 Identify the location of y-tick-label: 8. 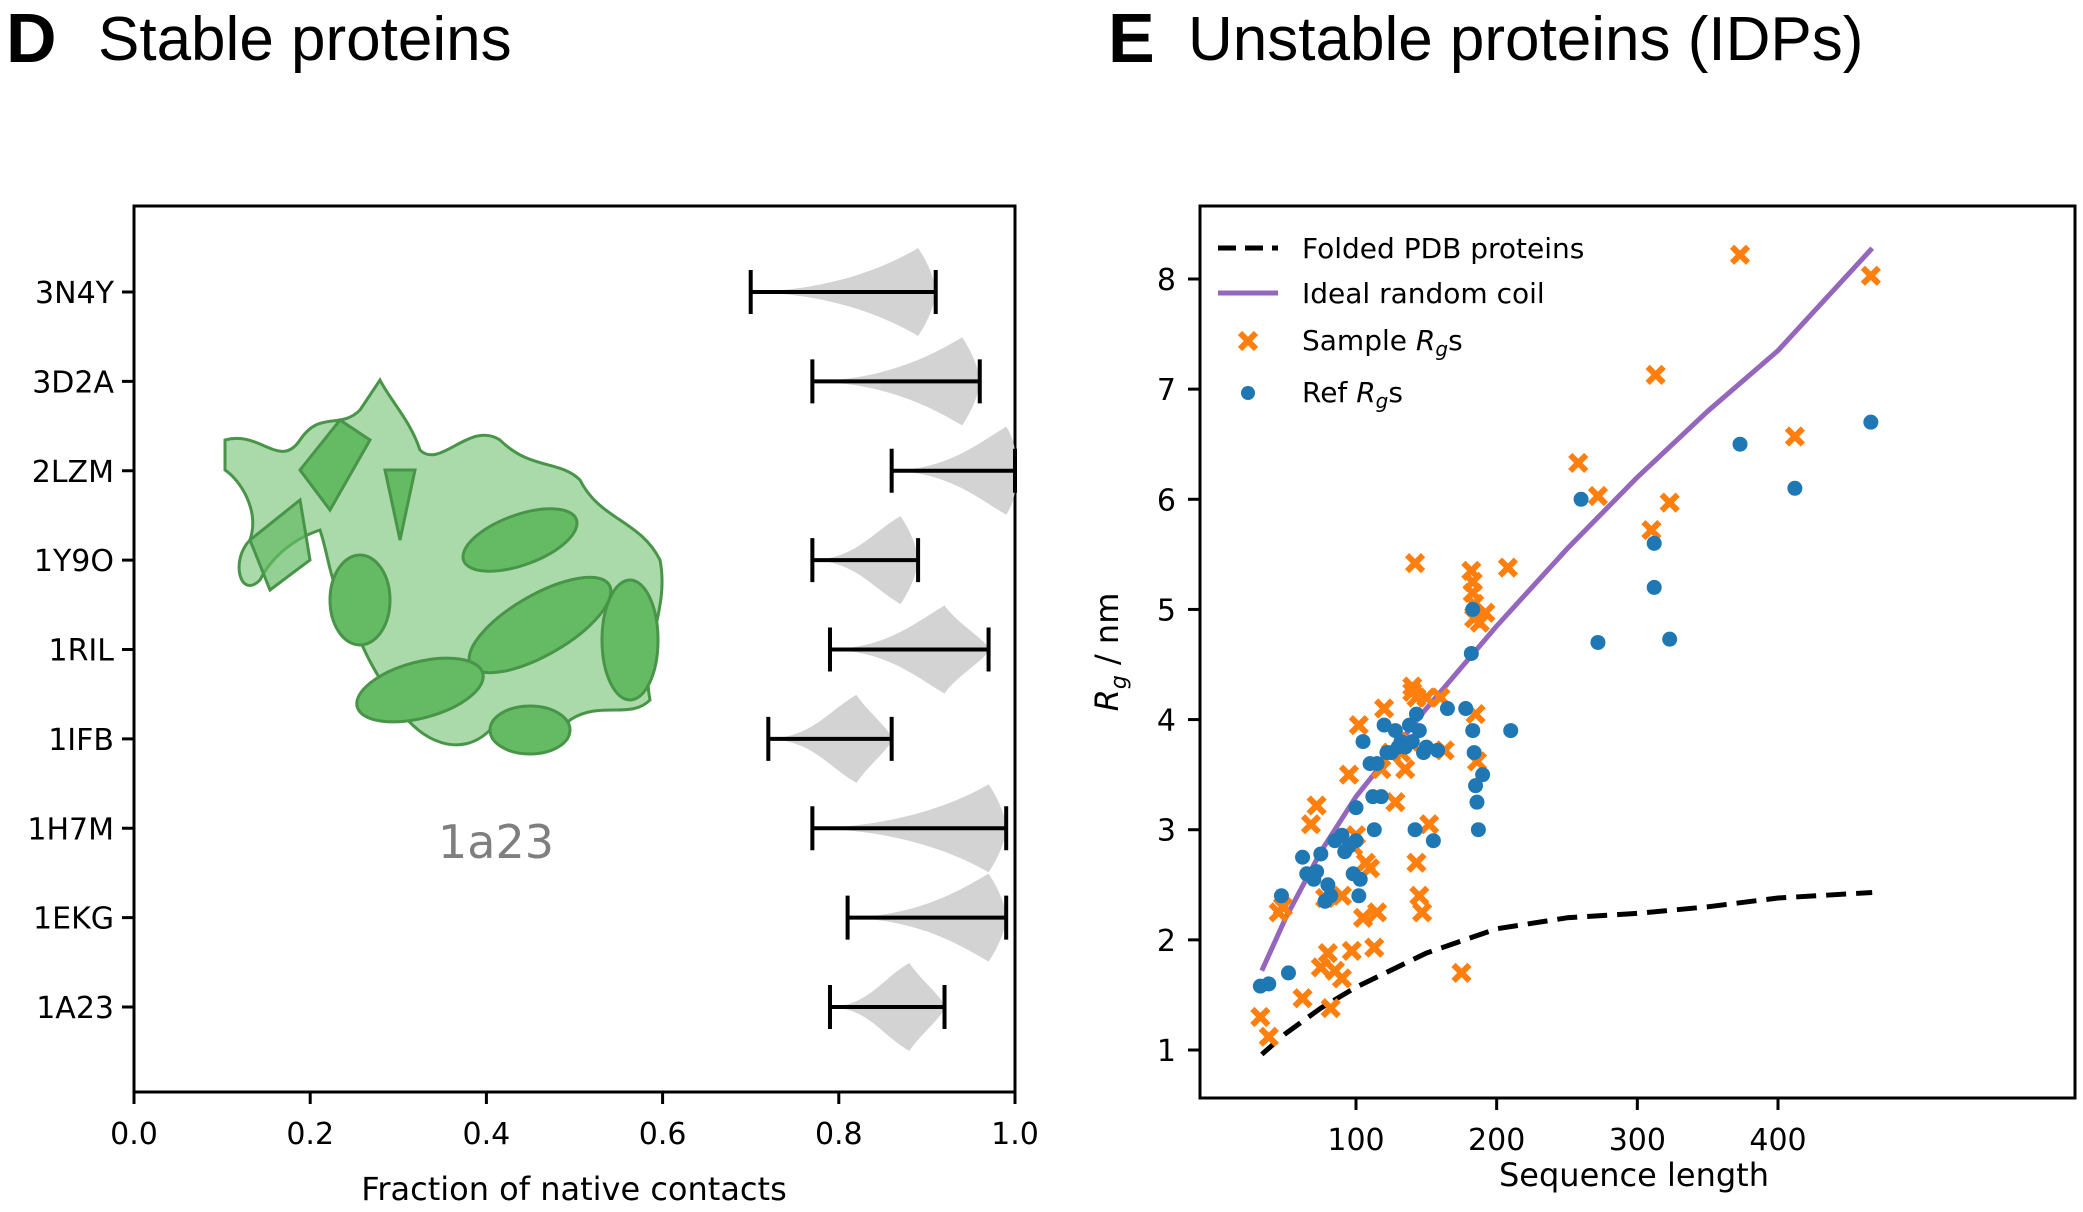
(1166, 280).